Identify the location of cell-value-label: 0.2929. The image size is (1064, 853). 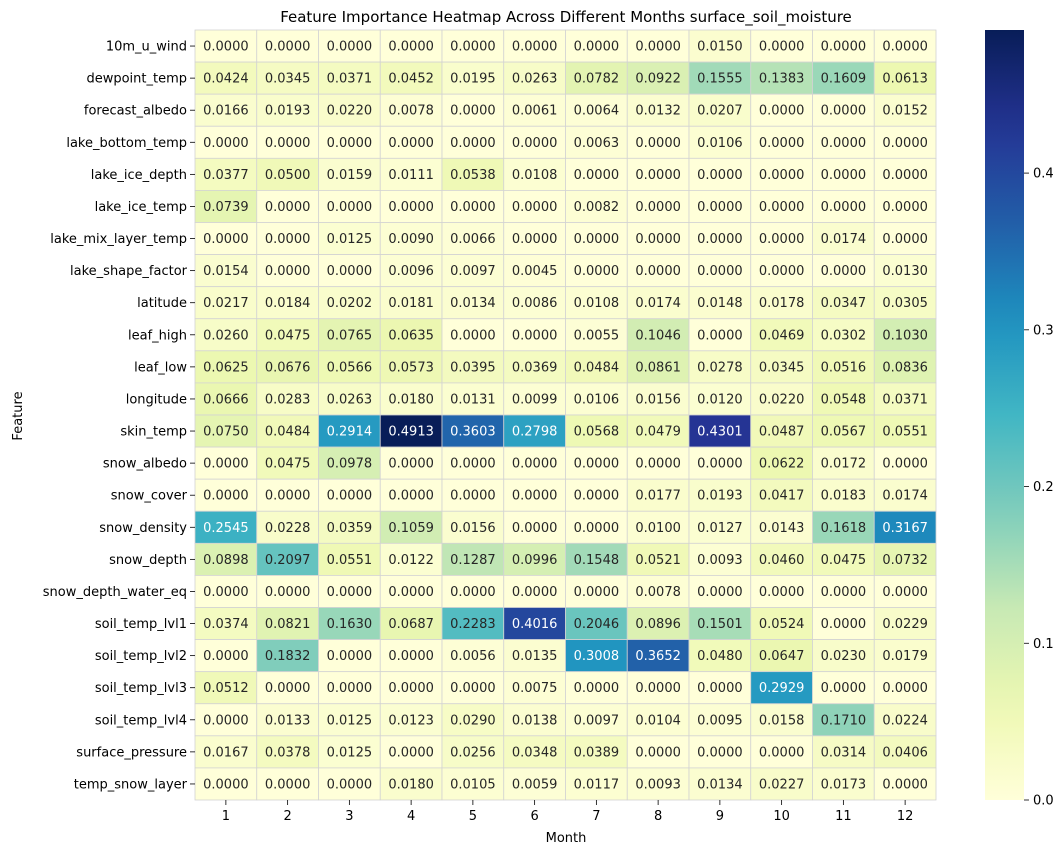
(782, 688).